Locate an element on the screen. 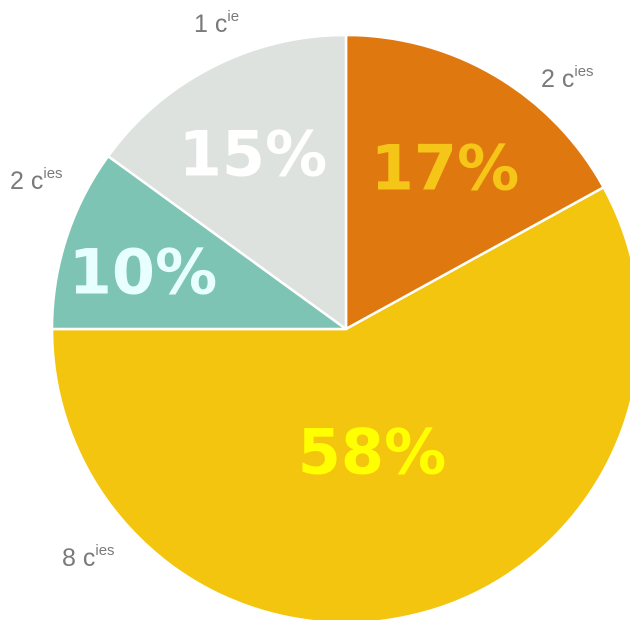 This screenshot has height=620, width=630. slice-category-label: 8 cies is located at coordinates (88, 557).